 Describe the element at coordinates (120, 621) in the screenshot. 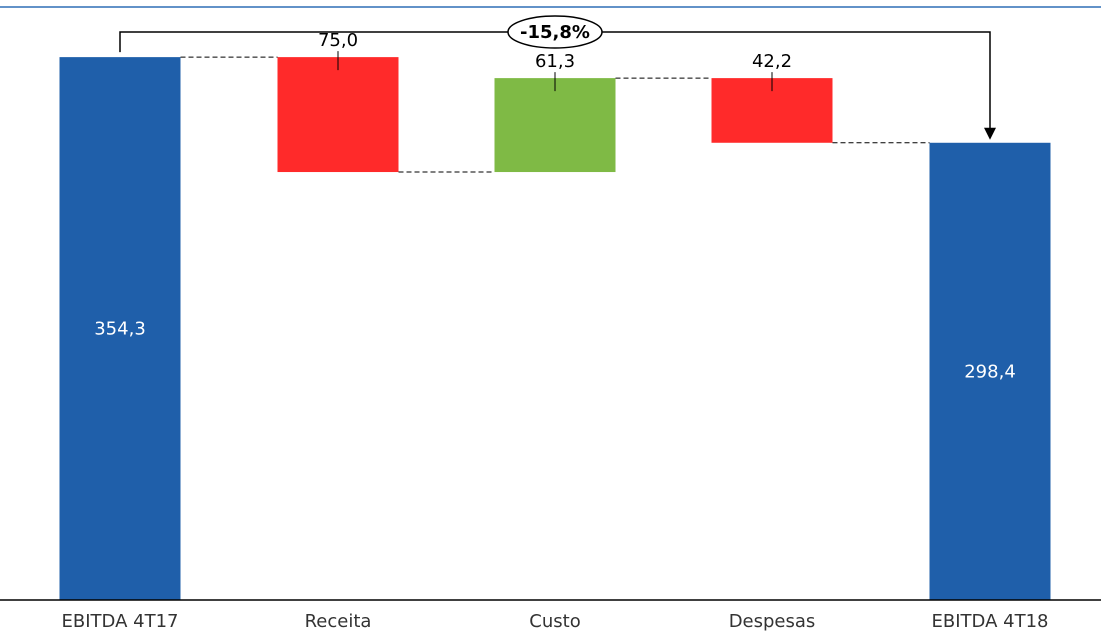

I see `category-label-0: EBITDA 4T17` at that location.